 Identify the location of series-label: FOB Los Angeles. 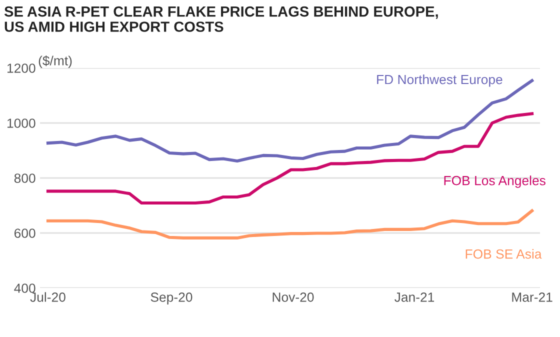
(495, 182).